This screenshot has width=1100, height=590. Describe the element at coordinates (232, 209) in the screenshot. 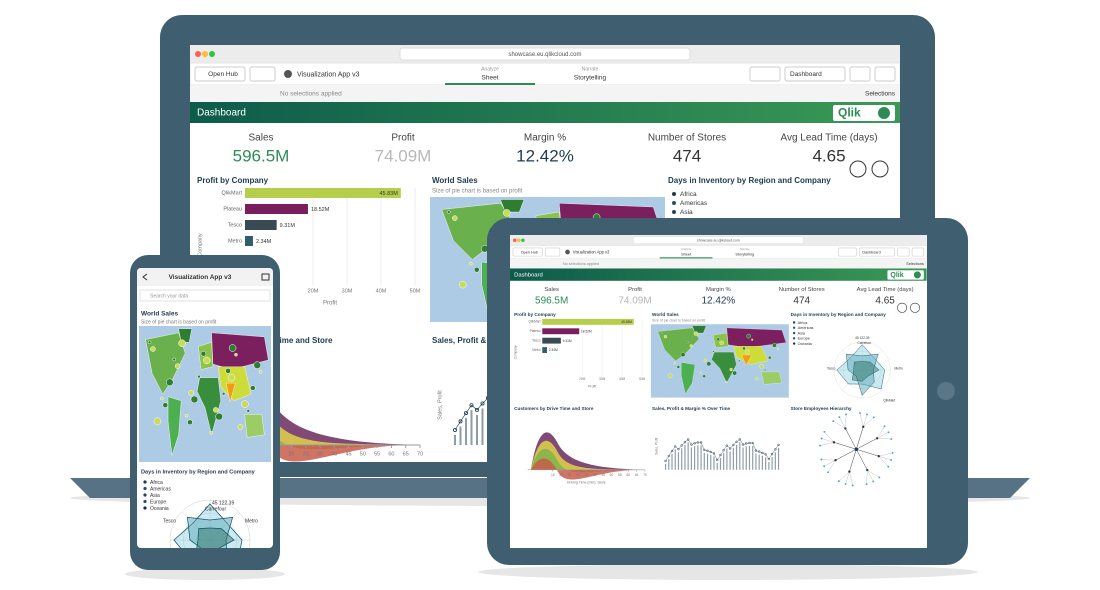

I see `category-label: Plateau` at that location.